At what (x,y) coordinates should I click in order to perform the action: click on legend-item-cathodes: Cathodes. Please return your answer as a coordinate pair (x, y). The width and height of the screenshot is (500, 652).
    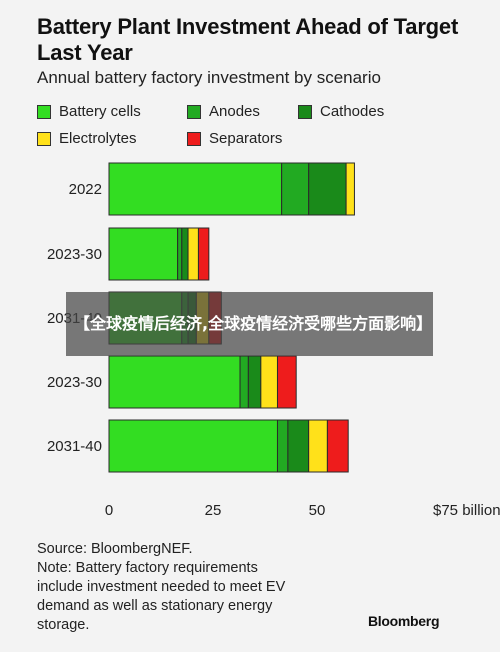
    Looking at the image, I should click on (341, 111).